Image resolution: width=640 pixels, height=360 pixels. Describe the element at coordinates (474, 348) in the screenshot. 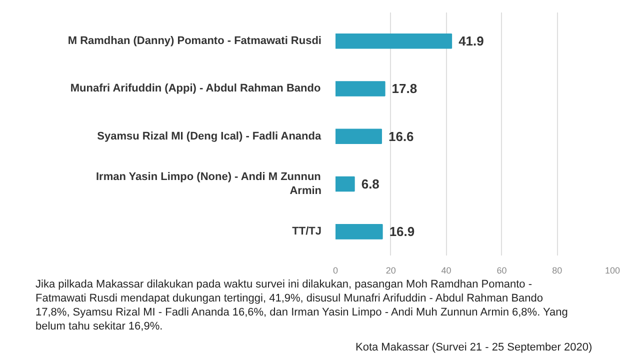

I see `text: Kota Makassar (Survei 21 - 25 September 2020)` at that location.